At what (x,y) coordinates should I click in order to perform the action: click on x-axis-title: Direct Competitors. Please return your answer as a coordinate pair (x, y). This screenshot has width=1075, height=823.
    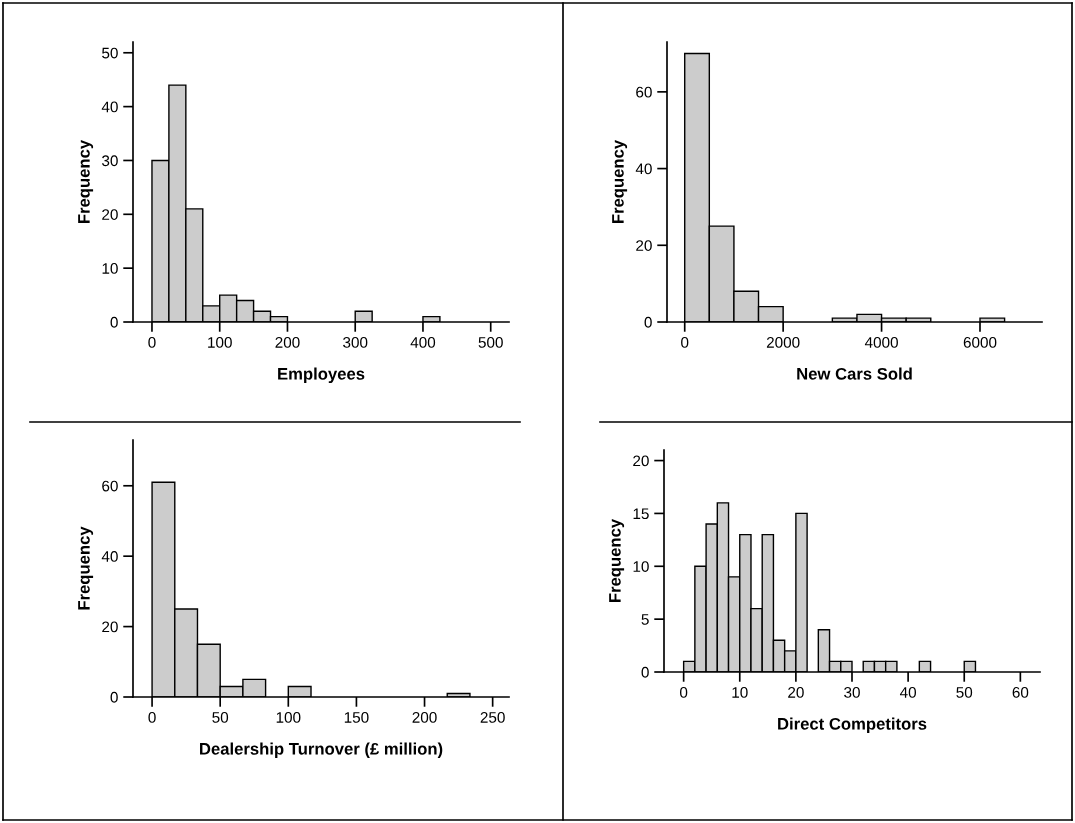
    Looking at the image, I should click on (852, 725).